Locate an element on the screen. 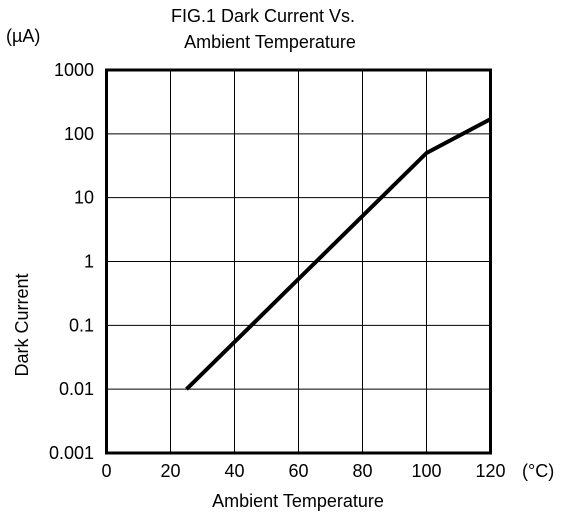  x-unit-label: (°C) is located at coordinates (538, 471).